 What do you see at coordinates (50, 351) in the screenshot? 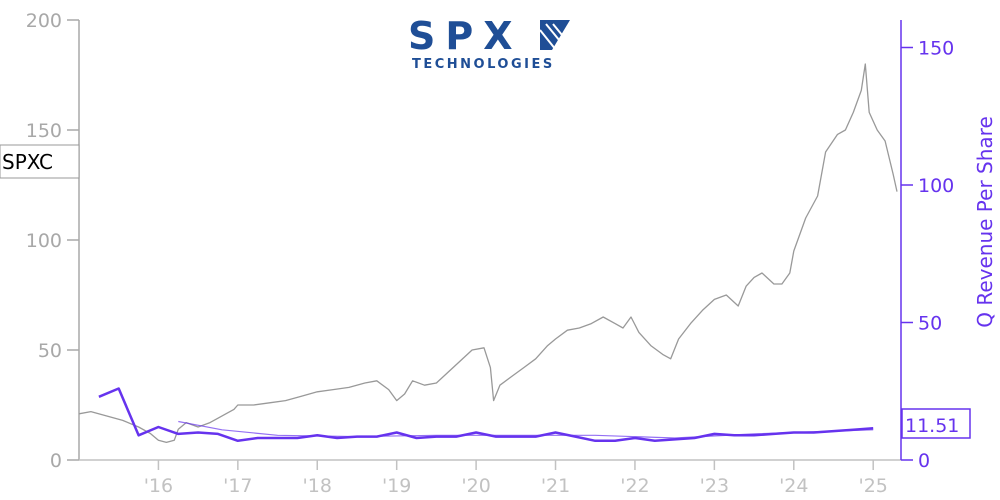
I see `left-tick-label: 50` at bounding box center [50, 351].